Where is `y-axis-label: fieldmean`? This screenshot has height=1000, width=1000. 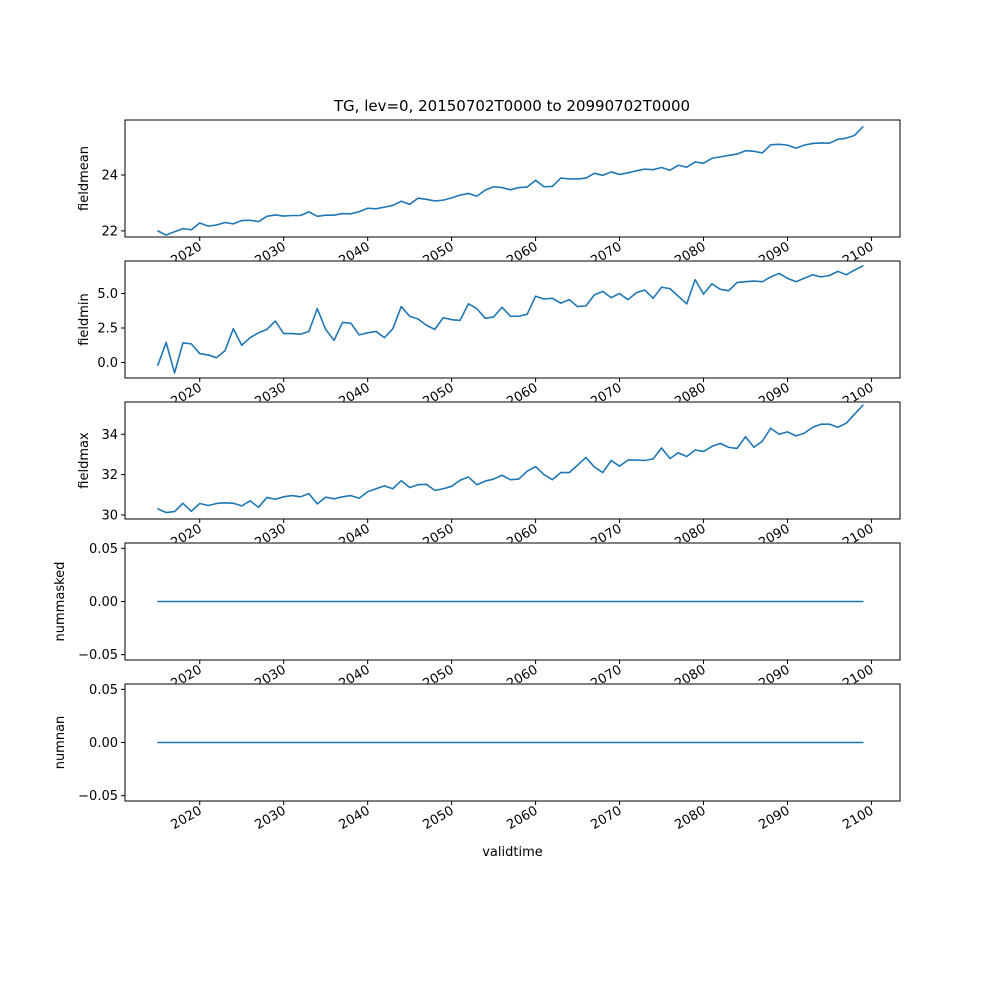
y-axis-label: fieldmean is located at coordinates (84, 178).